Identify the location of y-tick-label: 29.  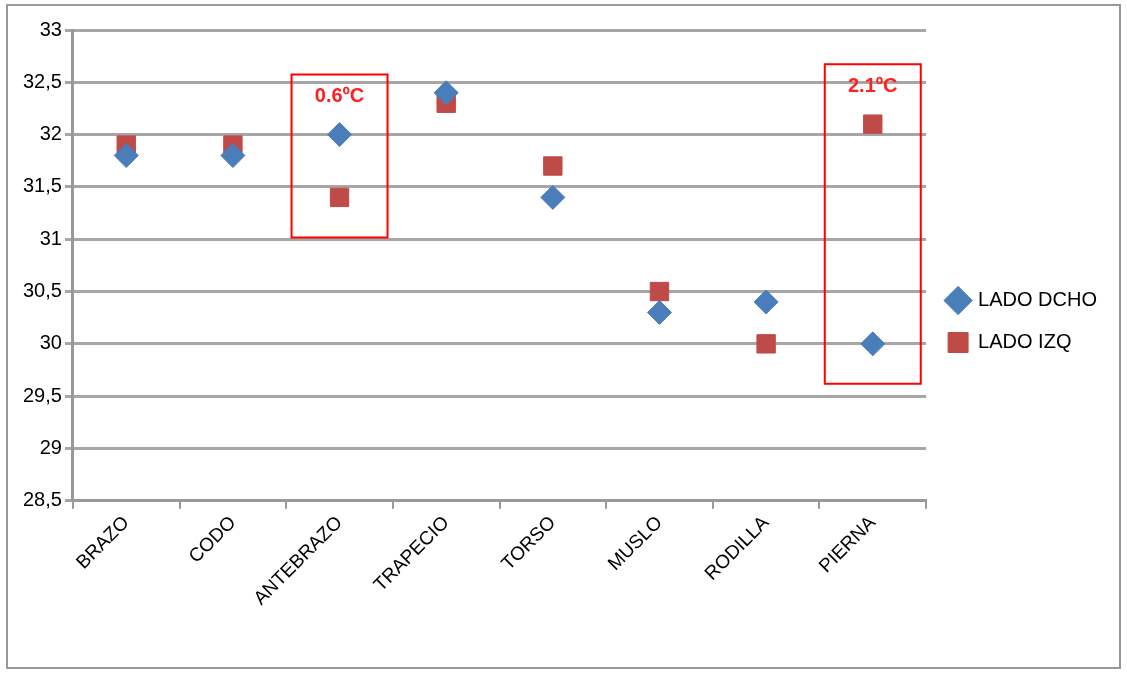
(50, 446).